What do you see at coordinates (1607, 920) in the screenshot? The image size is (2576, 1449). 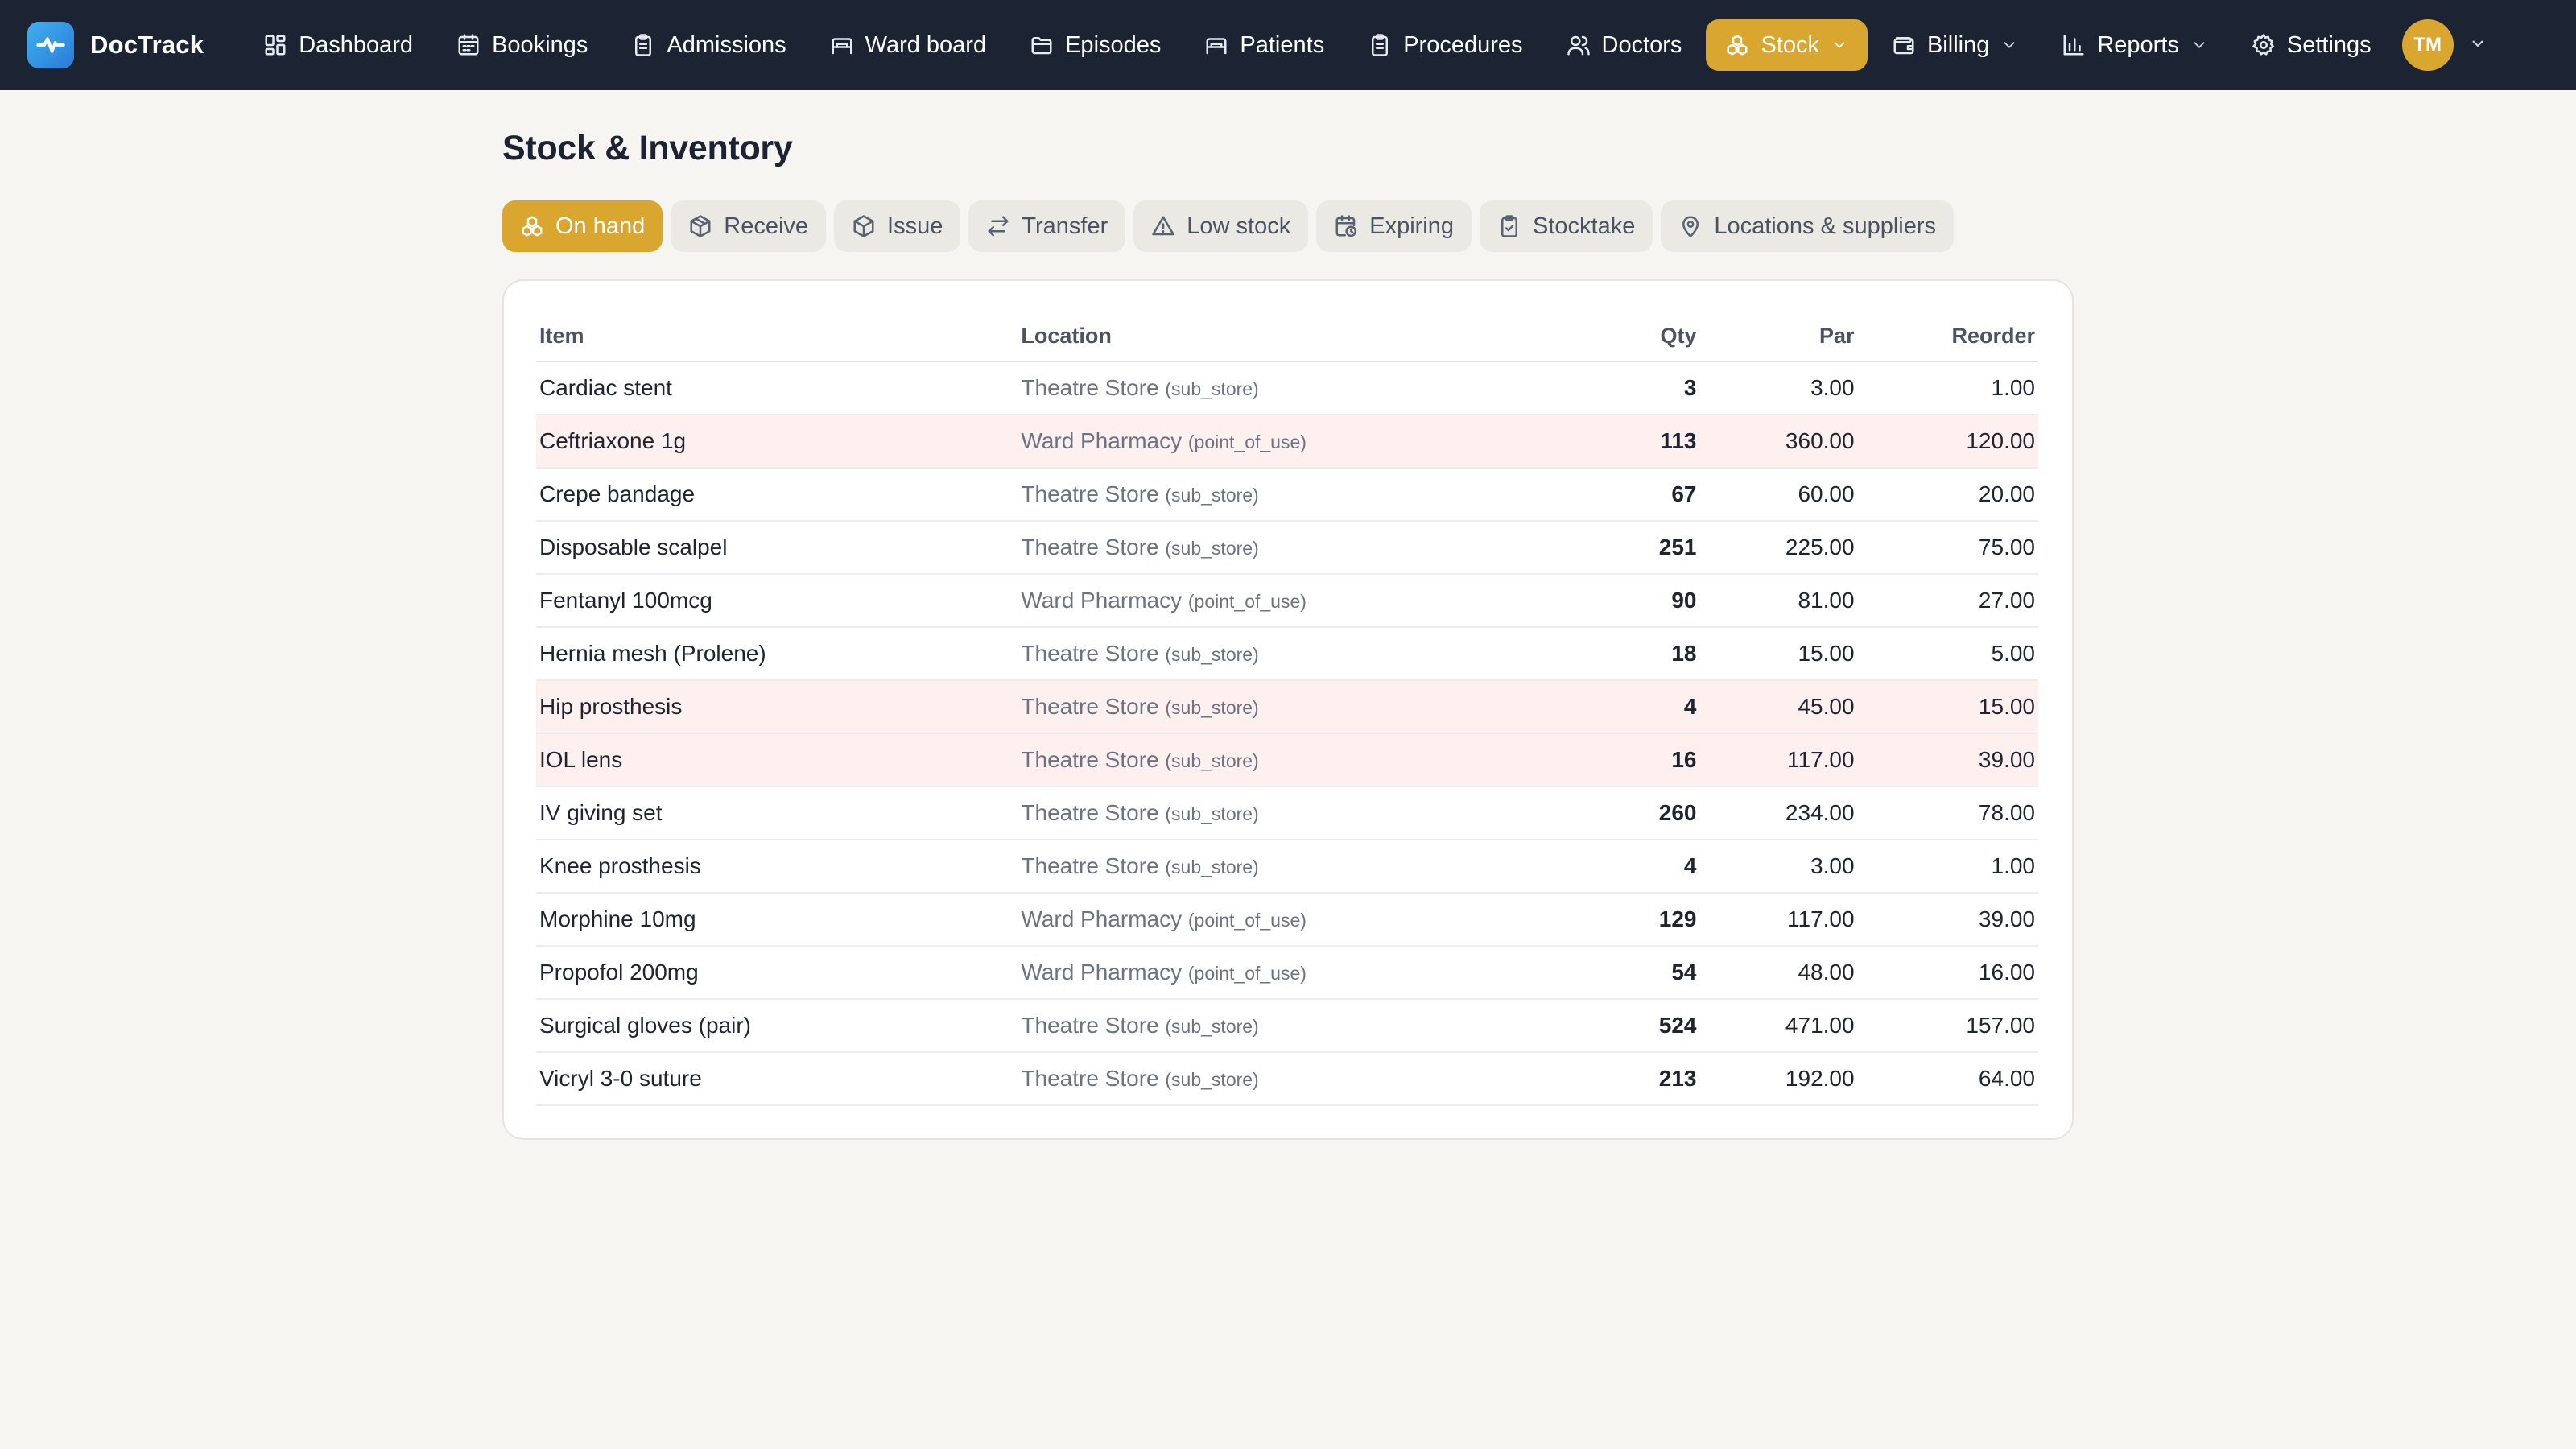 I see `qty-value: 129` at bounding box center [1607, 920].